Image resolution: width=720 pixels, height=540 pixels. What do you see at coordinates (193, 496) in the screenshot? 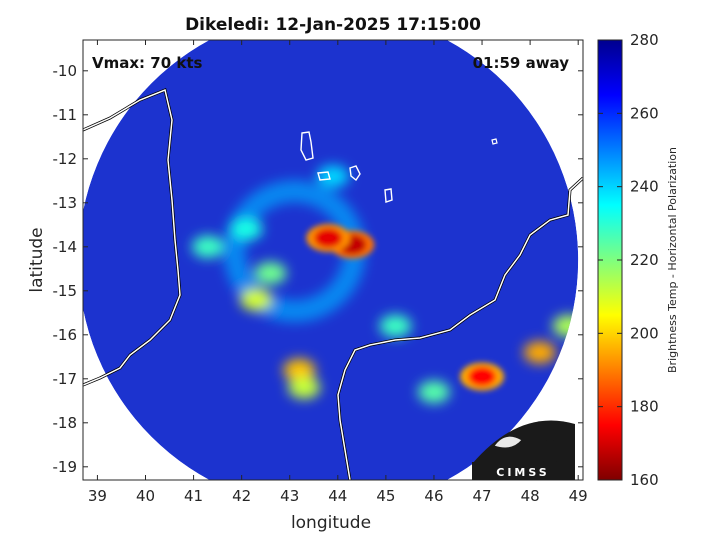
I see `x-tick-label: 41` at bounding box center [193, 496].